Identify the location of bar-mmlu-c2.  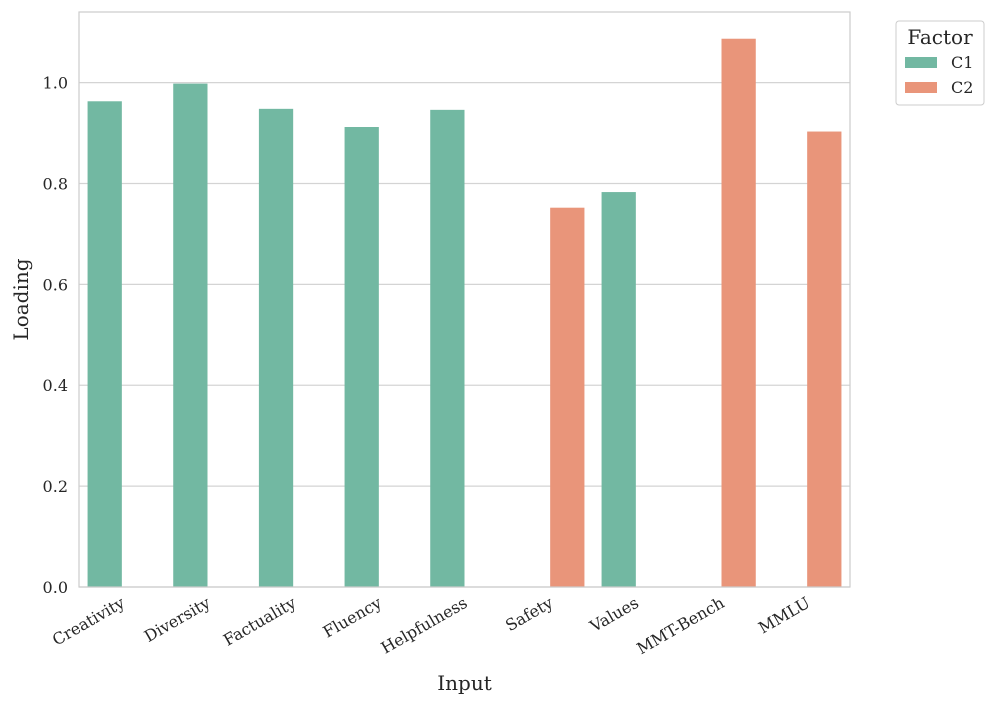
(824, 359).